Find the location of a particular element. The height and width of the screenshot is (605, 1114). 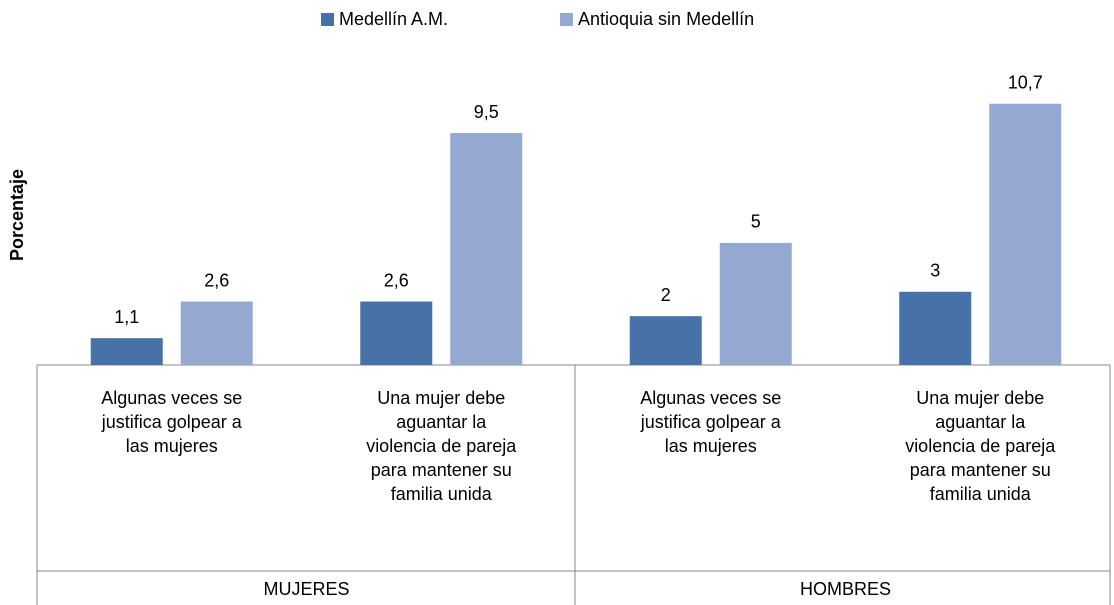

data-label: 9,5 is located at coordinates (486, 112).